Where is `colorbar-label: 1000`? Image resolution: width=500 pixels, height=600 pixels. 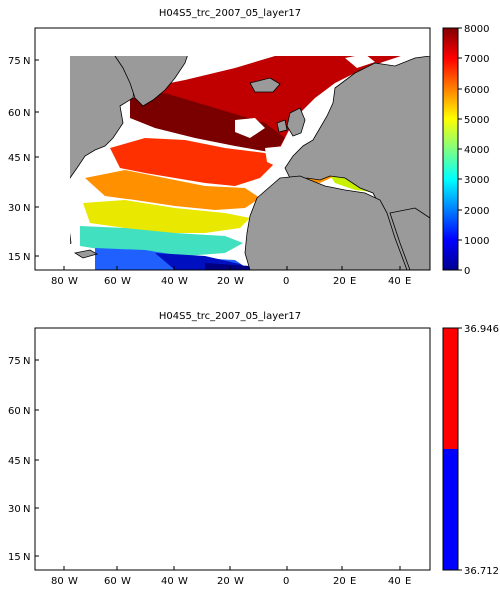 colorbar-label: 1000 is located at coordinates (476, 241).